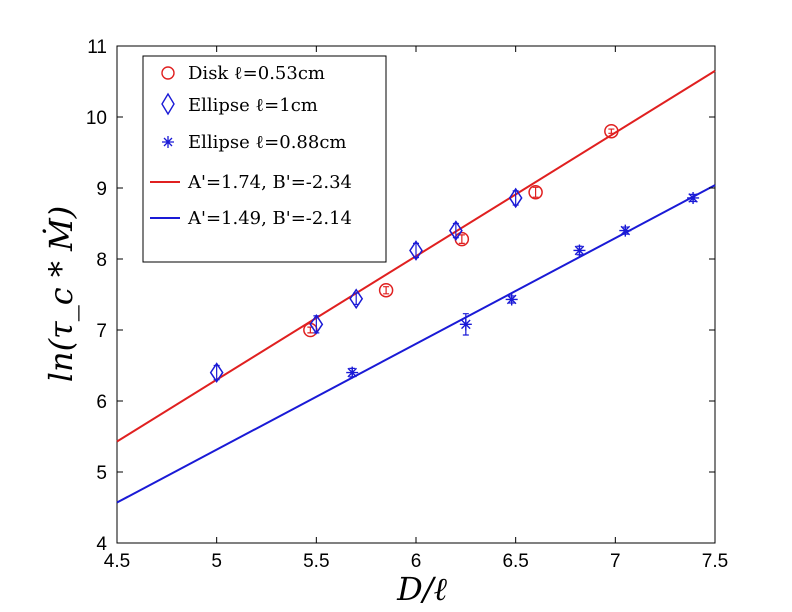 This screenshot has height=612, width=792. What do you see at coordinates (256, 73) in the screenshot?
I see `legend-entry-disk: Disk ℓ=0.53cm` at bounding box center [256, 73].